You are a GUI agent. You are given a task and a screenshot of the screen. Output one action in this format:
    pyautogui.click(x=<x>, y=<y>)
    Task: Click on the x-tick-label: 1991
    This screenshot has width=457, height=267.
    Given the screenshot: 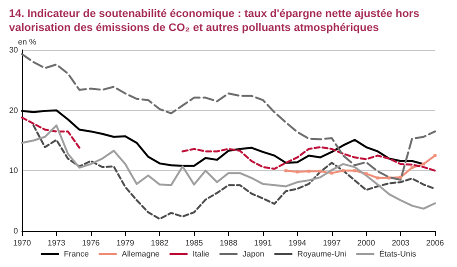 What is the action you would take?
    pyautogui.click(x=263, y=243)
    